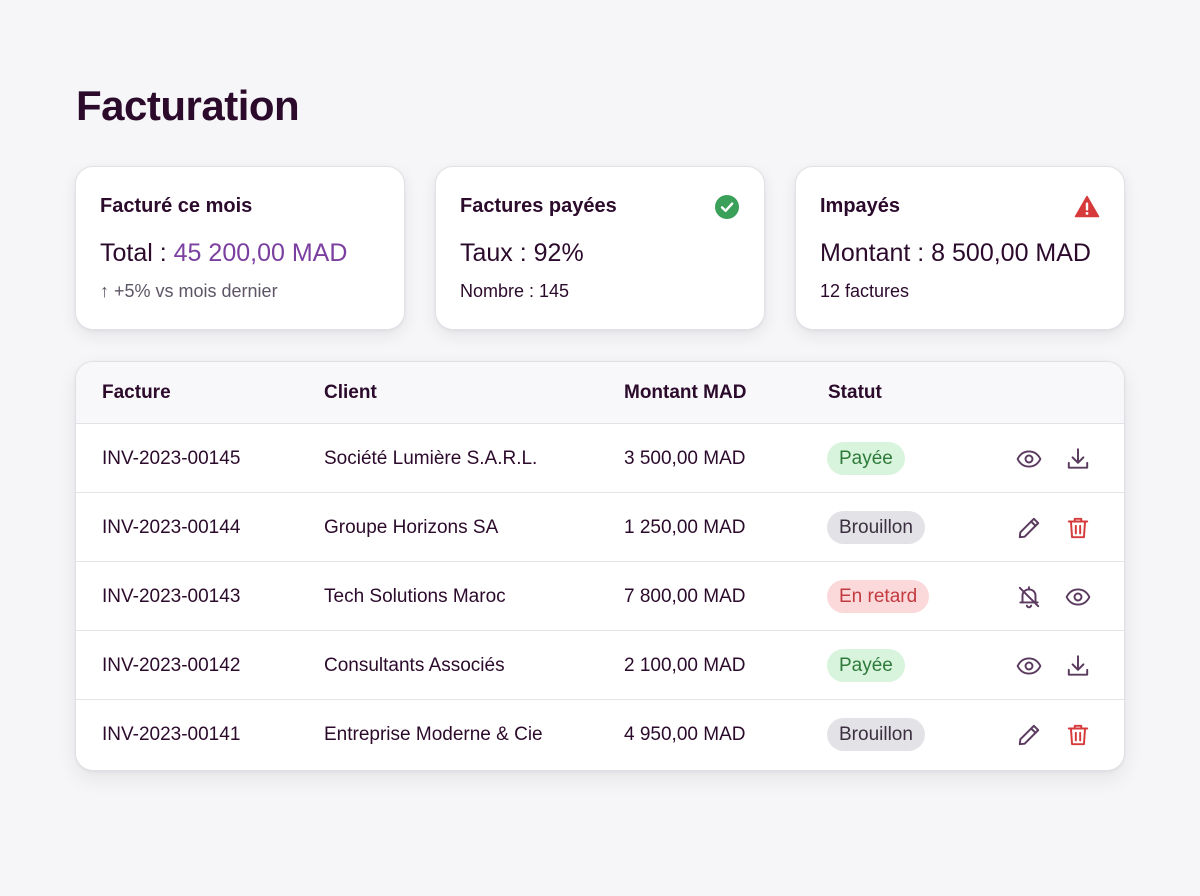 This screenshot has width=1200, height=896. I want to click on invoice-number: INV-2023-00141, so click(171, 734).